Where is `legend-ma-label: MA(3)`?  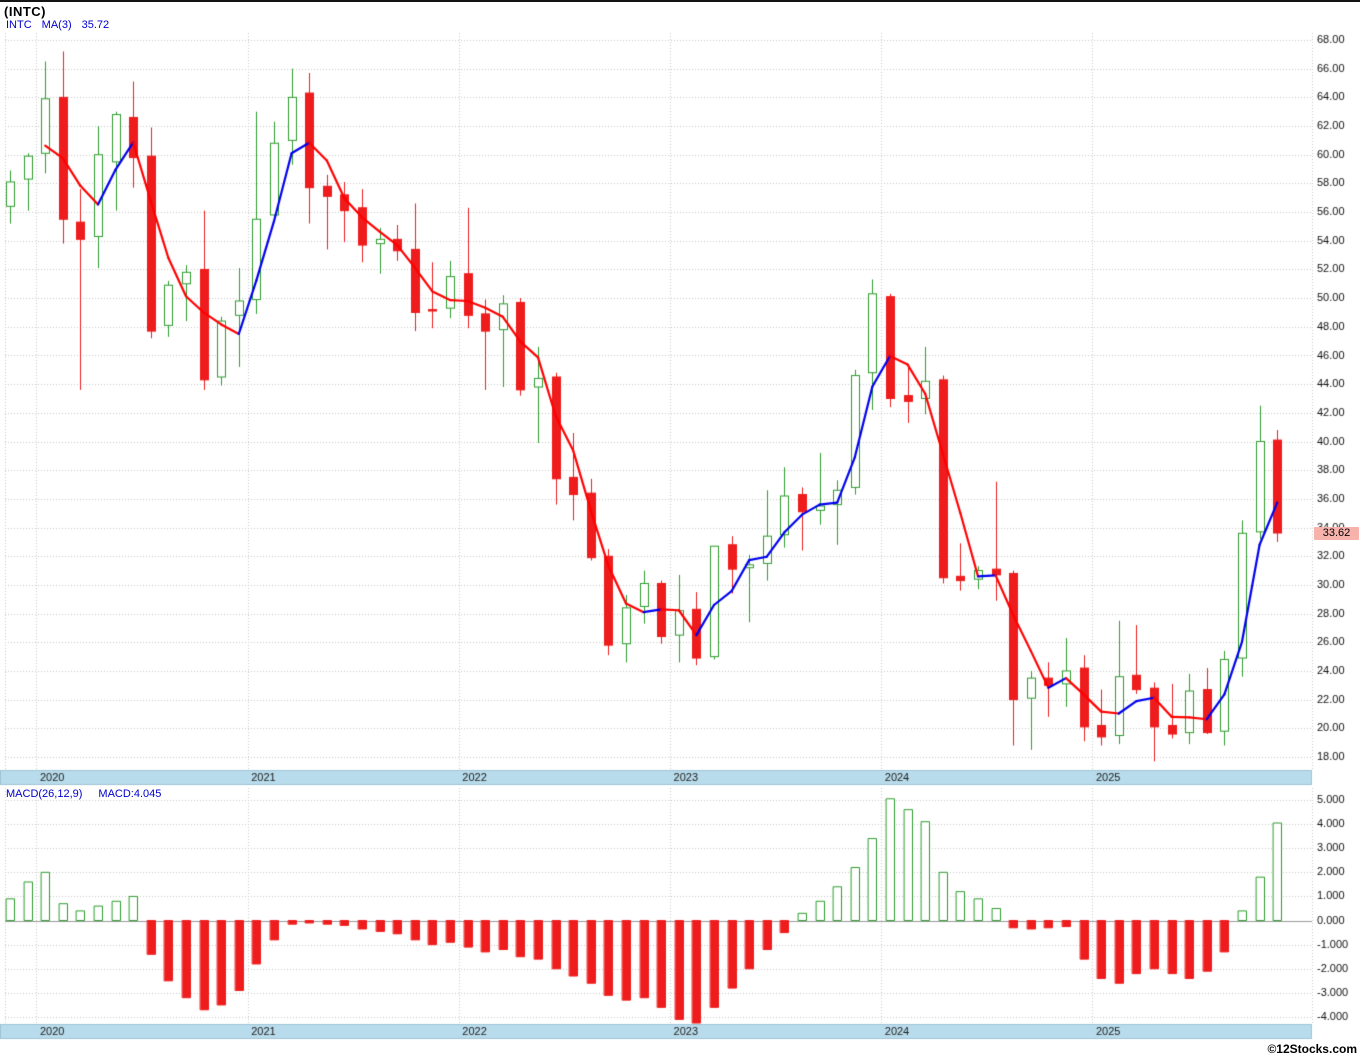 legend-ma-label: MA(3) is located at coordinates (56, 25).